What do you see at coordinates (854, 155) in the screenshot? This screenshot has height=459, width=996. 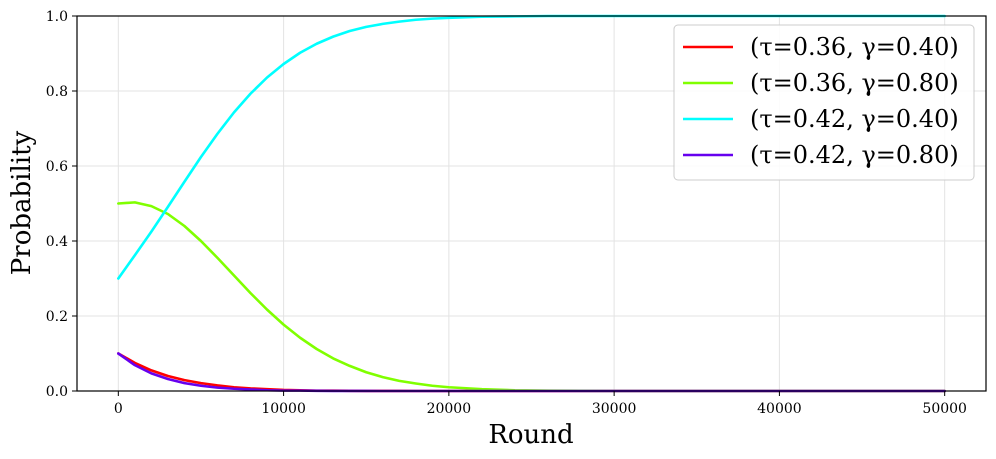 I see `legend-label-4: (τ=0.42, γ=0.80)` at bounding box center [854, 155].